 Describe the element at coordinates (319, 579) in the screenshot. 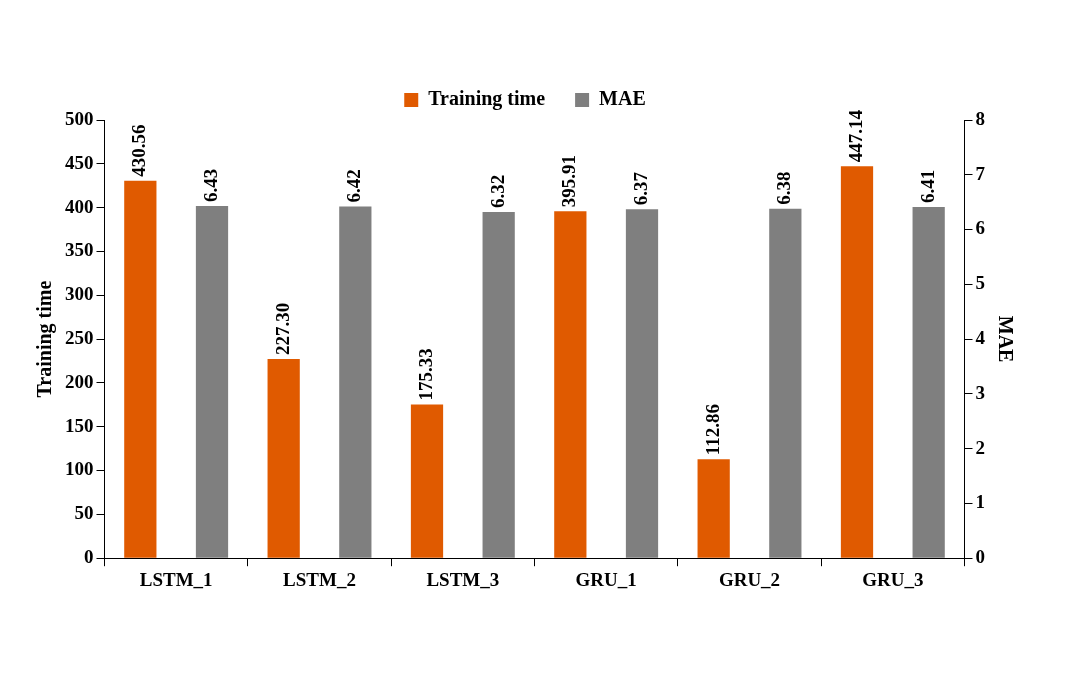

I see `x-tick-label: LSTM_2` at that location.